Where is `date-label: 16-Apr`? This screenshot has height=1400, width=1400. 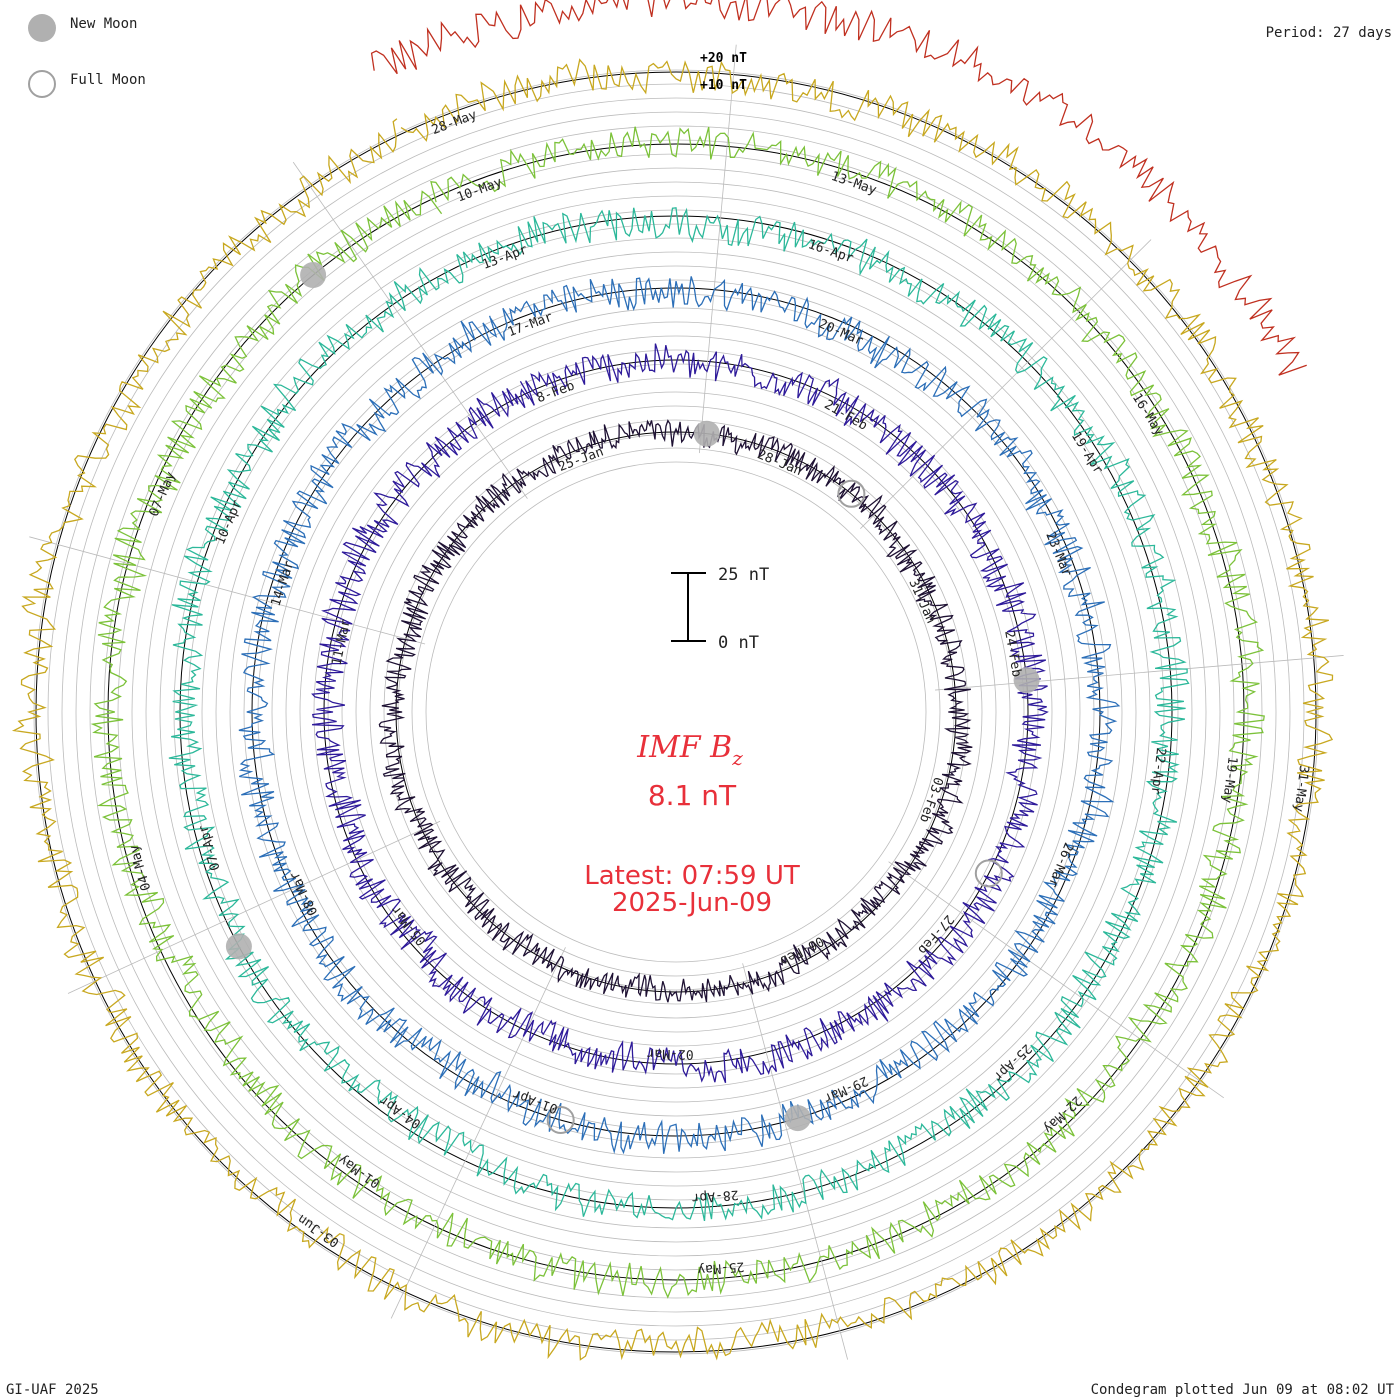 date-label: 16-Apr is located at coordinates (830, 251).